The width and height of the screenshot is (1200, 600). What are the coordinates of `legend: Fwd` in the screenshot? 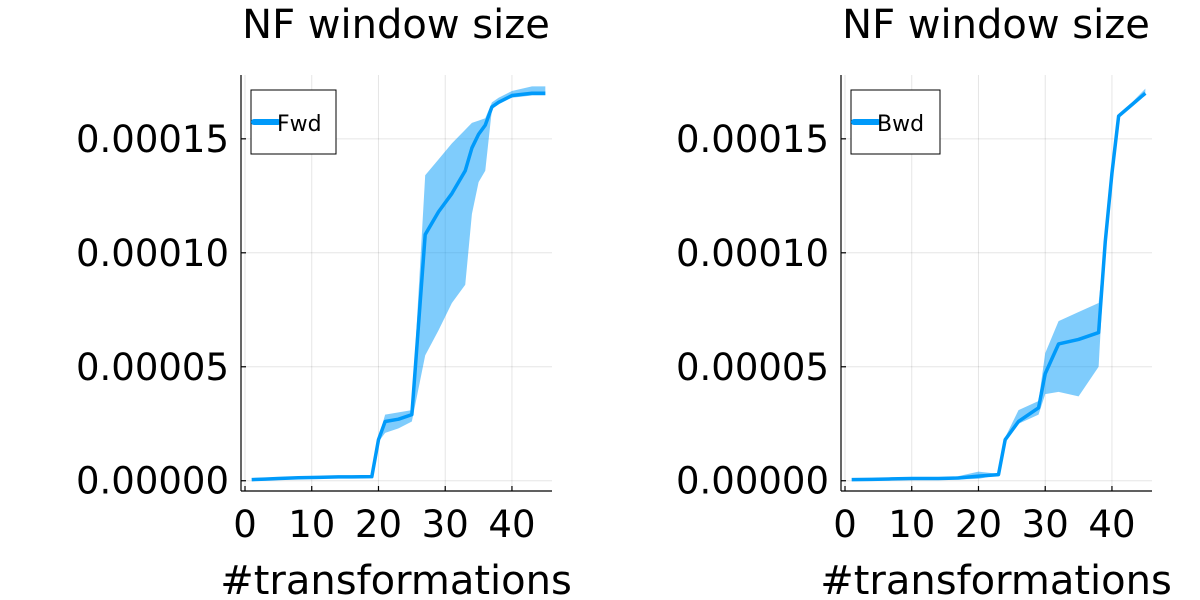 It's located at (293, 122).